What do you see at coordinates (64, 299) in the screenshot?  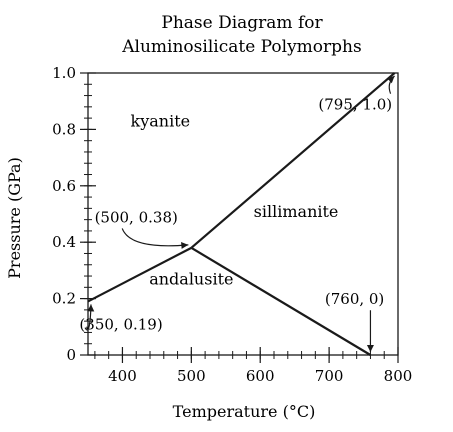 I see `y-tick-label: 0.2` at bounding box center [64, 299].